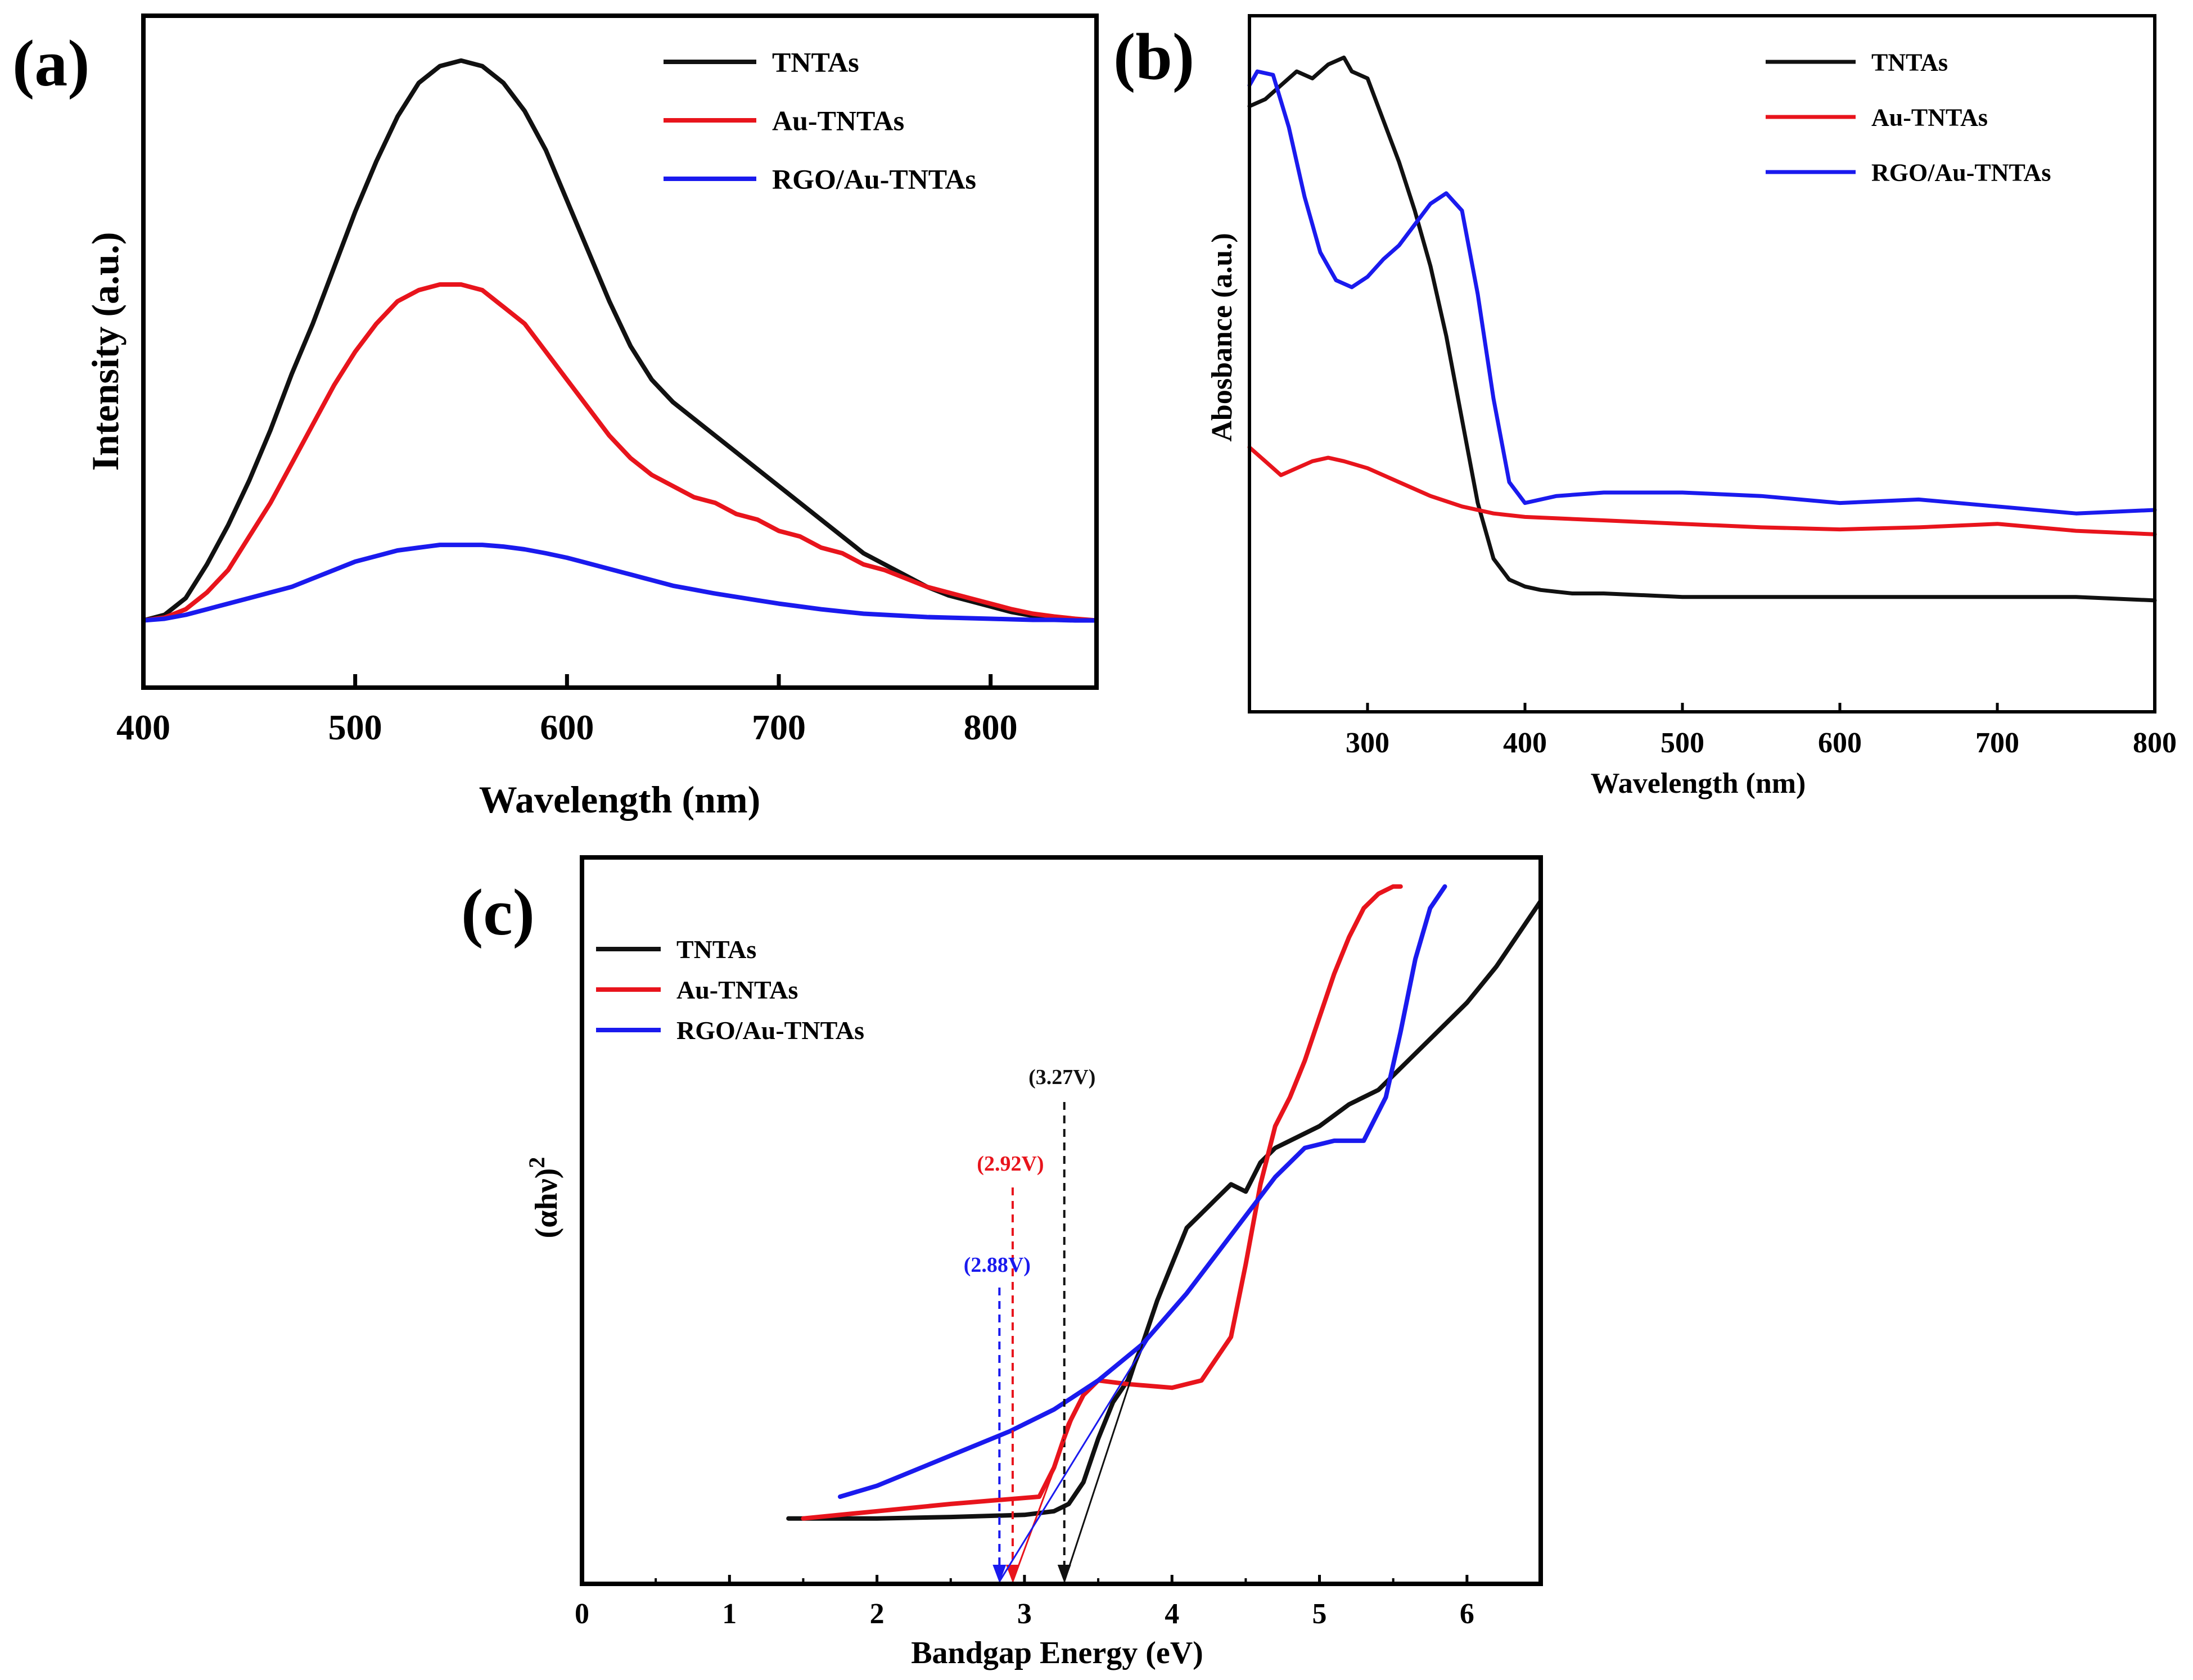  Describe the element at coordinates (546, 1203) in the screenshot. I see `panel-c-y-axis-label-base: (αhν)` at that location.